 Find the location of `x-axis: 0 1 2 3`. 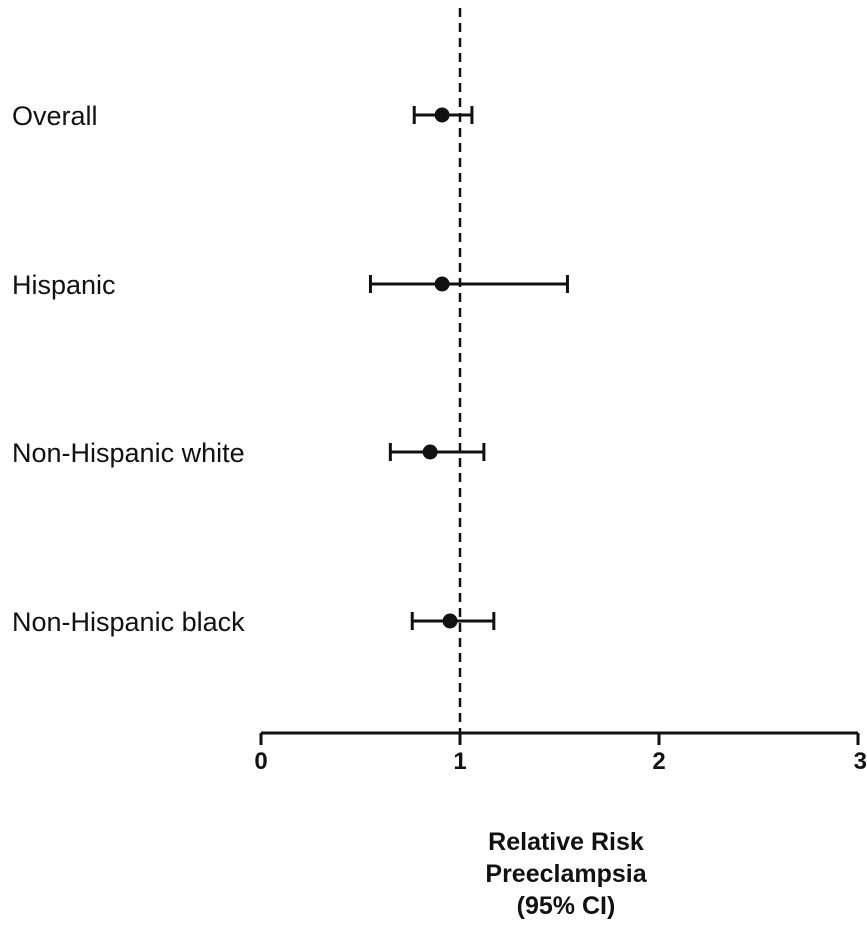

x-axis: 0 1 2 3 is located at coordinates (560, 753).